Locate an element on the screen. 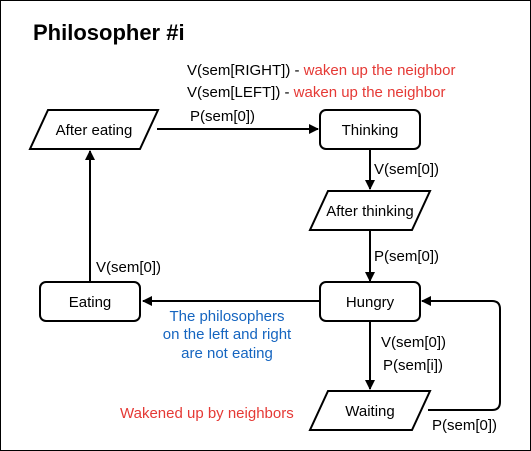 The height and width of the screenshot is (451, 531). node-after-thinking: After thinking is located at coordinates (370, 210).